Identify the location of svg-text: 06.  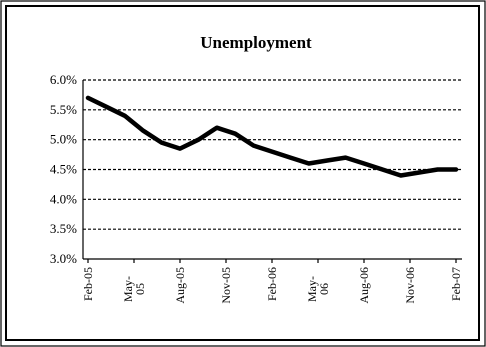
(324, 289).